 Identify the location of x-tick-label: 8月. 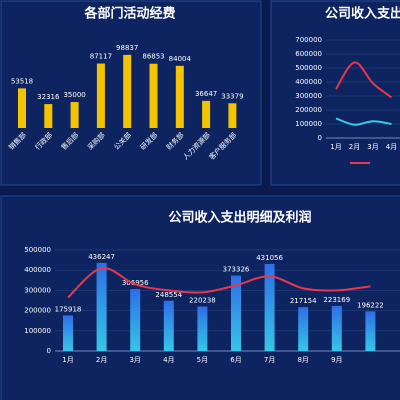
(302, 360).